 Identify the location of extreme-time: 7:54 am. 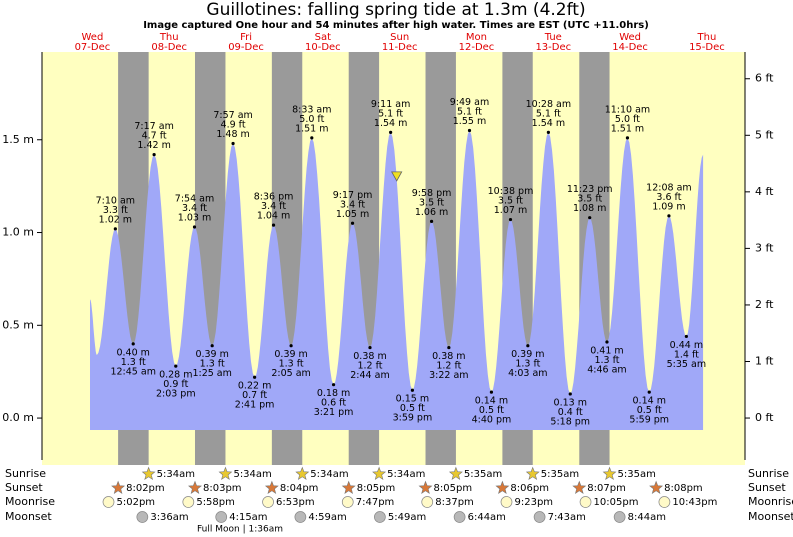
(194, 198).